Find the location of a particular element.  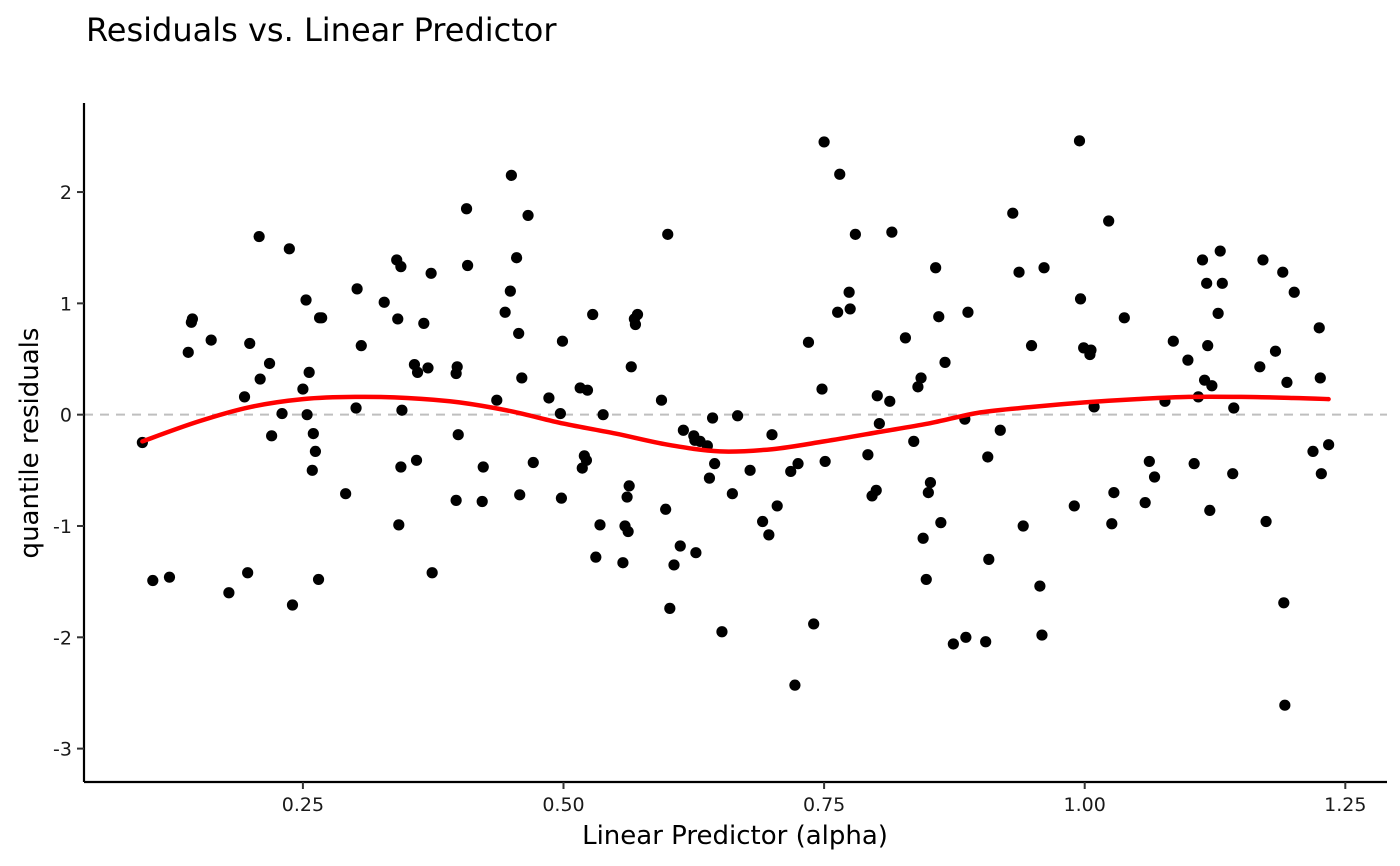

smooth-curve is located at coordinates (735, 424).